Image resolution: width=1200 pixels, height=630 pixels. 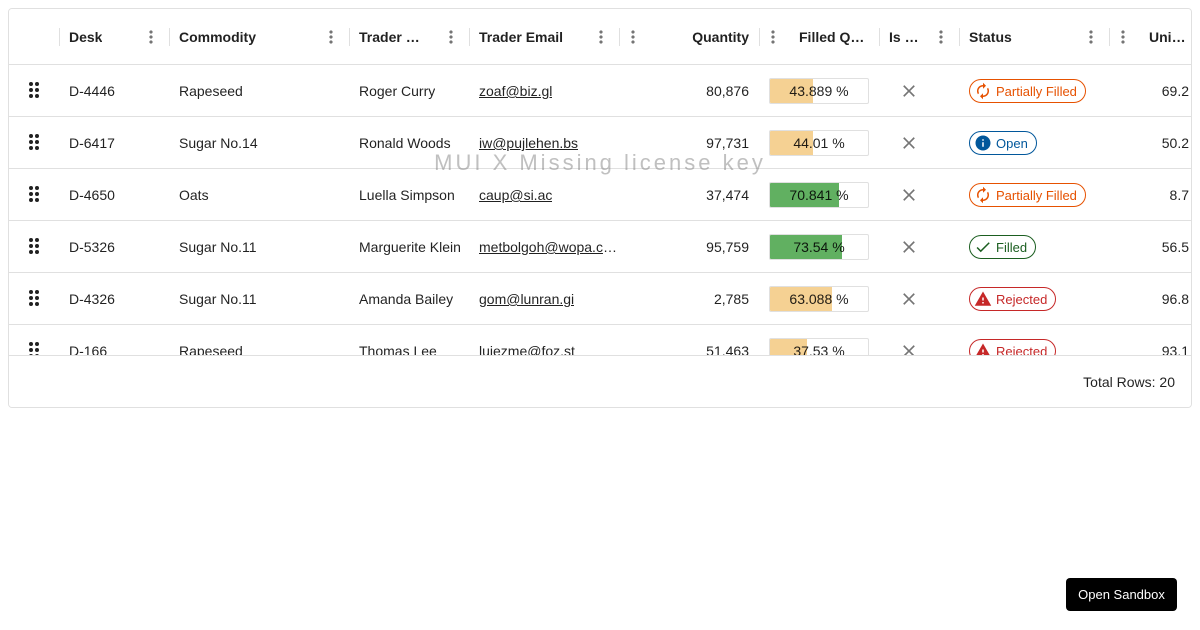 What do you see at coordinates (727, 349) in the screenshot?
I see `cell-quantity: 51,463` at bounding box center [727, 349].